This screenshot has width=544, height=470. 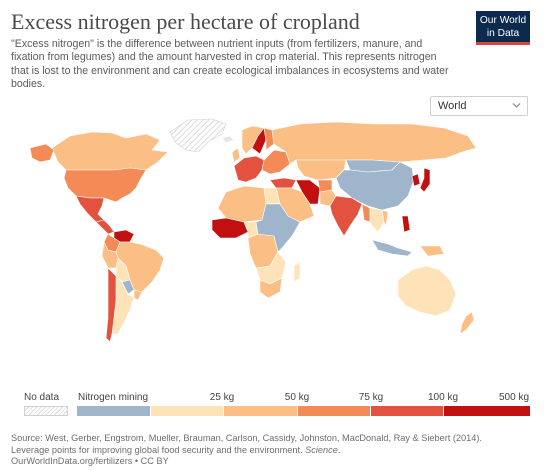 I want to click on region-mexico: Mexico, so click(x=90, y=209).